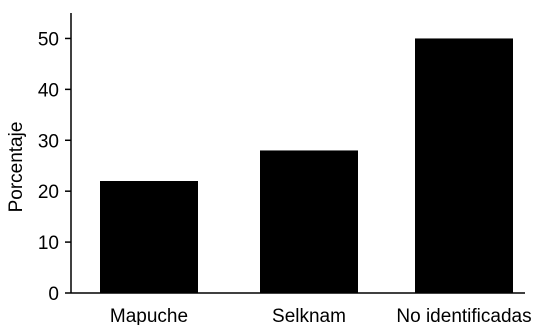 Image resolution: width=540 pixels, height=325 pixels. What do you see at coordinates (463, 315) in the screenshot?
I see `x-category-label: No identificadas` at bounding box center [463, 315].